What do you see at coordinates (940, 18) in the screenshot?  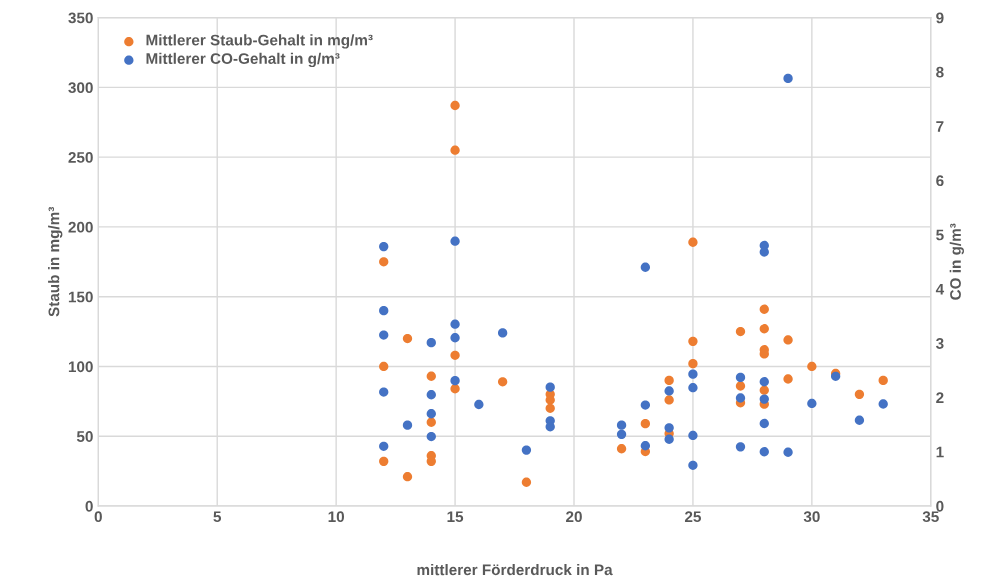 I see `y2-tick-label: 9` at bounding box center [940, 18].